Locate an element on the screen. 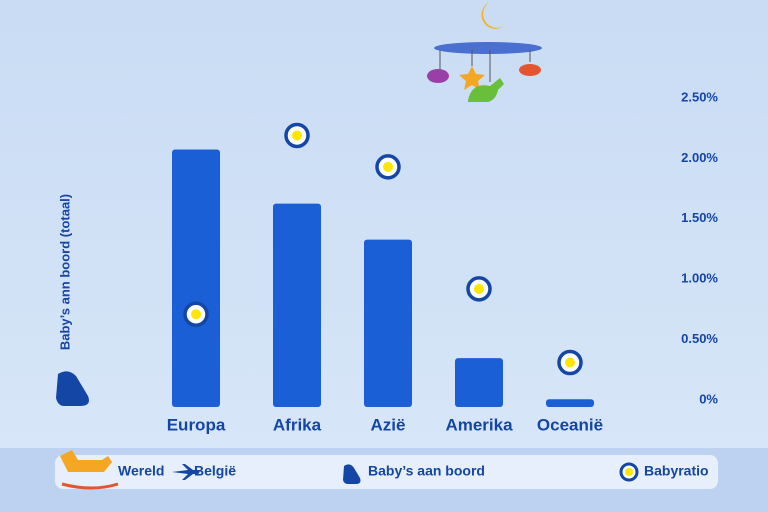 The width and height of the screenshot is (768, 512). legend-route-to: België is located at coordinates (215, 471).